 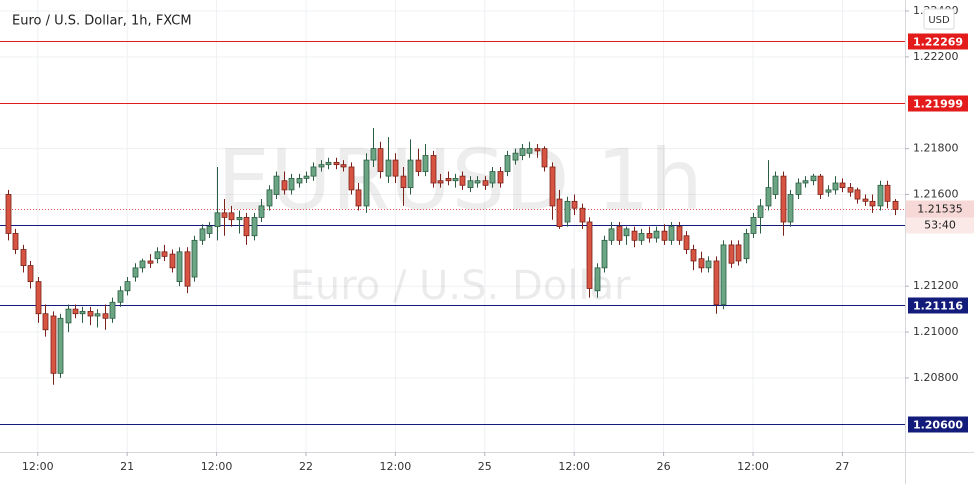 I want to click on y-tick-label: 1.21600, so click(x=936, y=193).